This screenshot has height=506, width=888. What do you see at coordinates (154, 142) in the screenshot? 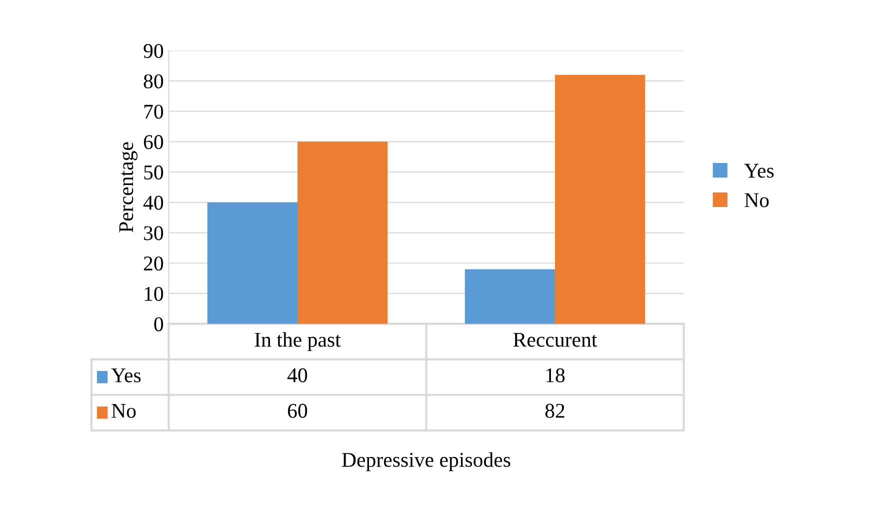
I see `y-tick-label: 60` at bounding box center [154, 142].